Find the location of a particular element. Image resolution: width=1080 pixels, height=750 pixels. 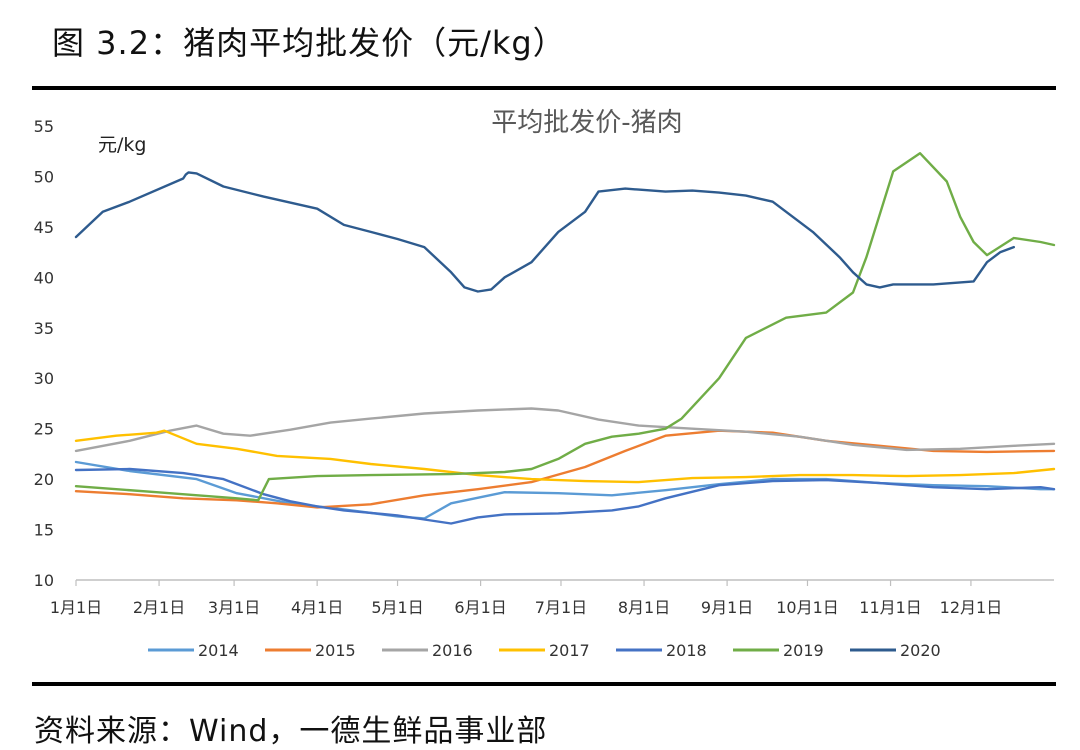

y-tick-label: 50 is located at coordinates (44, 176).